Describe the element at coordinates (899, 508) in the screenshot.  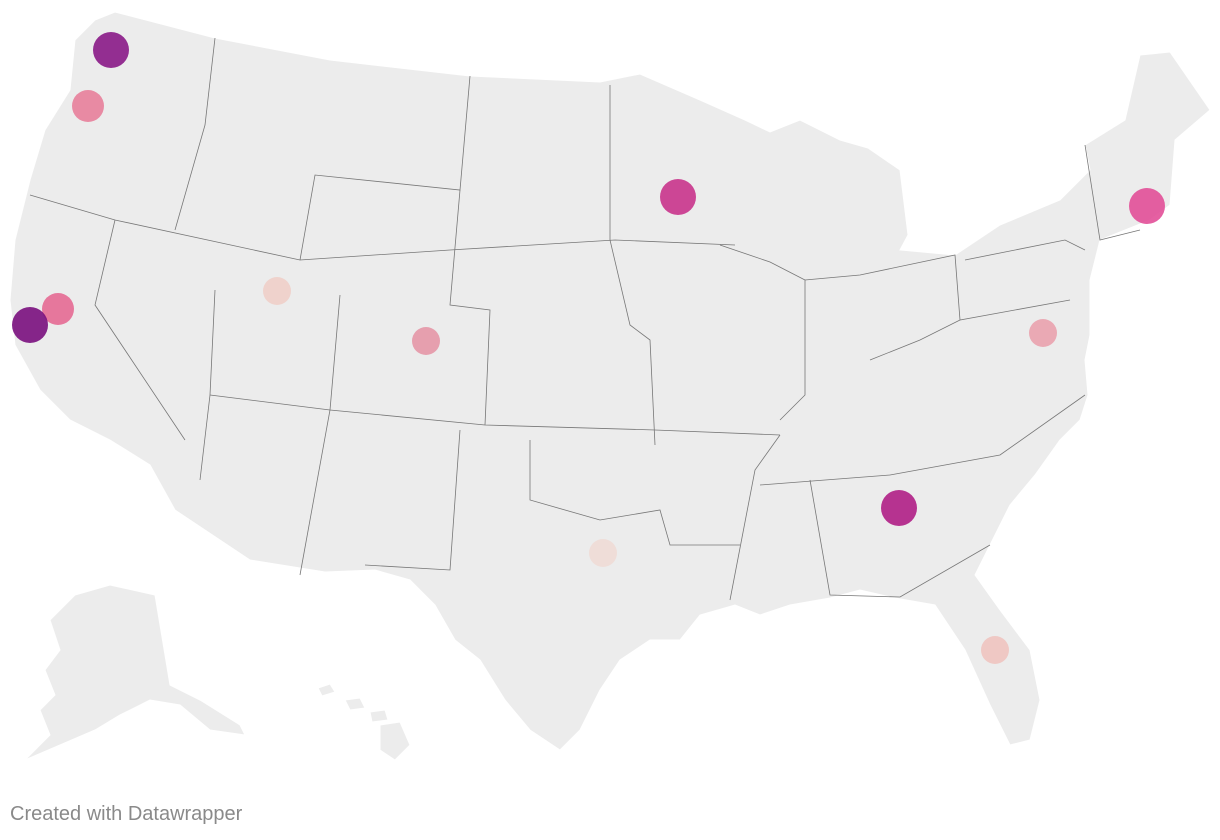
I see `marker-atlanta` at that location.